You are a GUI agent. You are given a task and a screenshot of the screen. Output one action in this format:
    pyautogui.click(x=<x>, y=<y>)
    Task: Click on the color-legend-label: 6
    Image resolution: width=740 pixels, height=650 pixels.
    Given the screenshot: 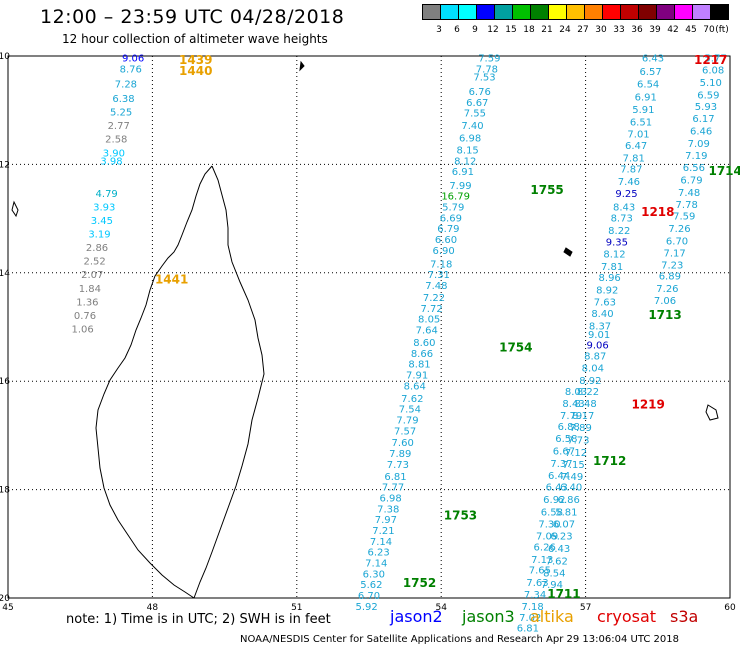 What is the action you would take?
    pyautogui.click(x=457, y=30)
    